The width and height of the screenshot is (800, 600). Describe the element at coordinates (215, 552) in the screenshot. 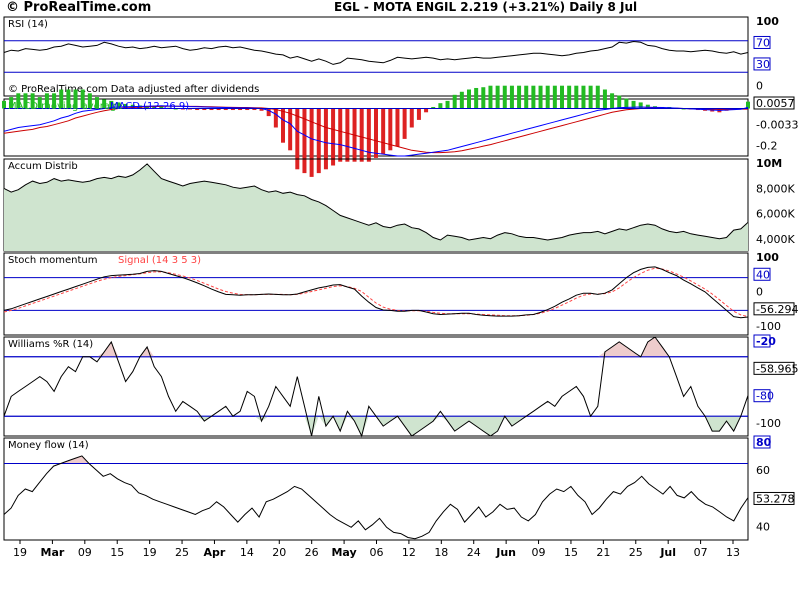

I see `x-axis-label: Apr` at that location.